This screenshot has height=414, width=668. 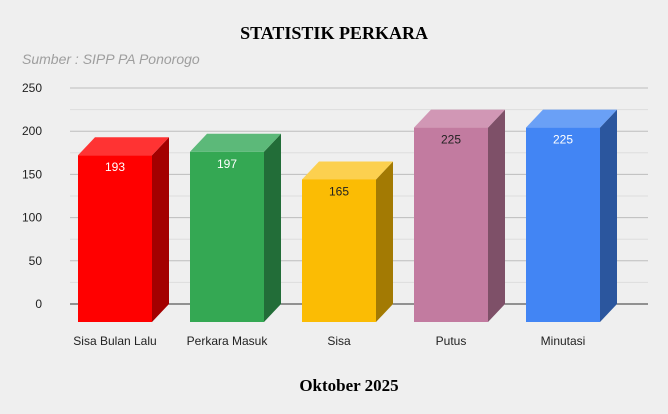 I want to click on chart-subtitle: Sumber : SIPP PA Ponorogo, so click(x=111, y=59).